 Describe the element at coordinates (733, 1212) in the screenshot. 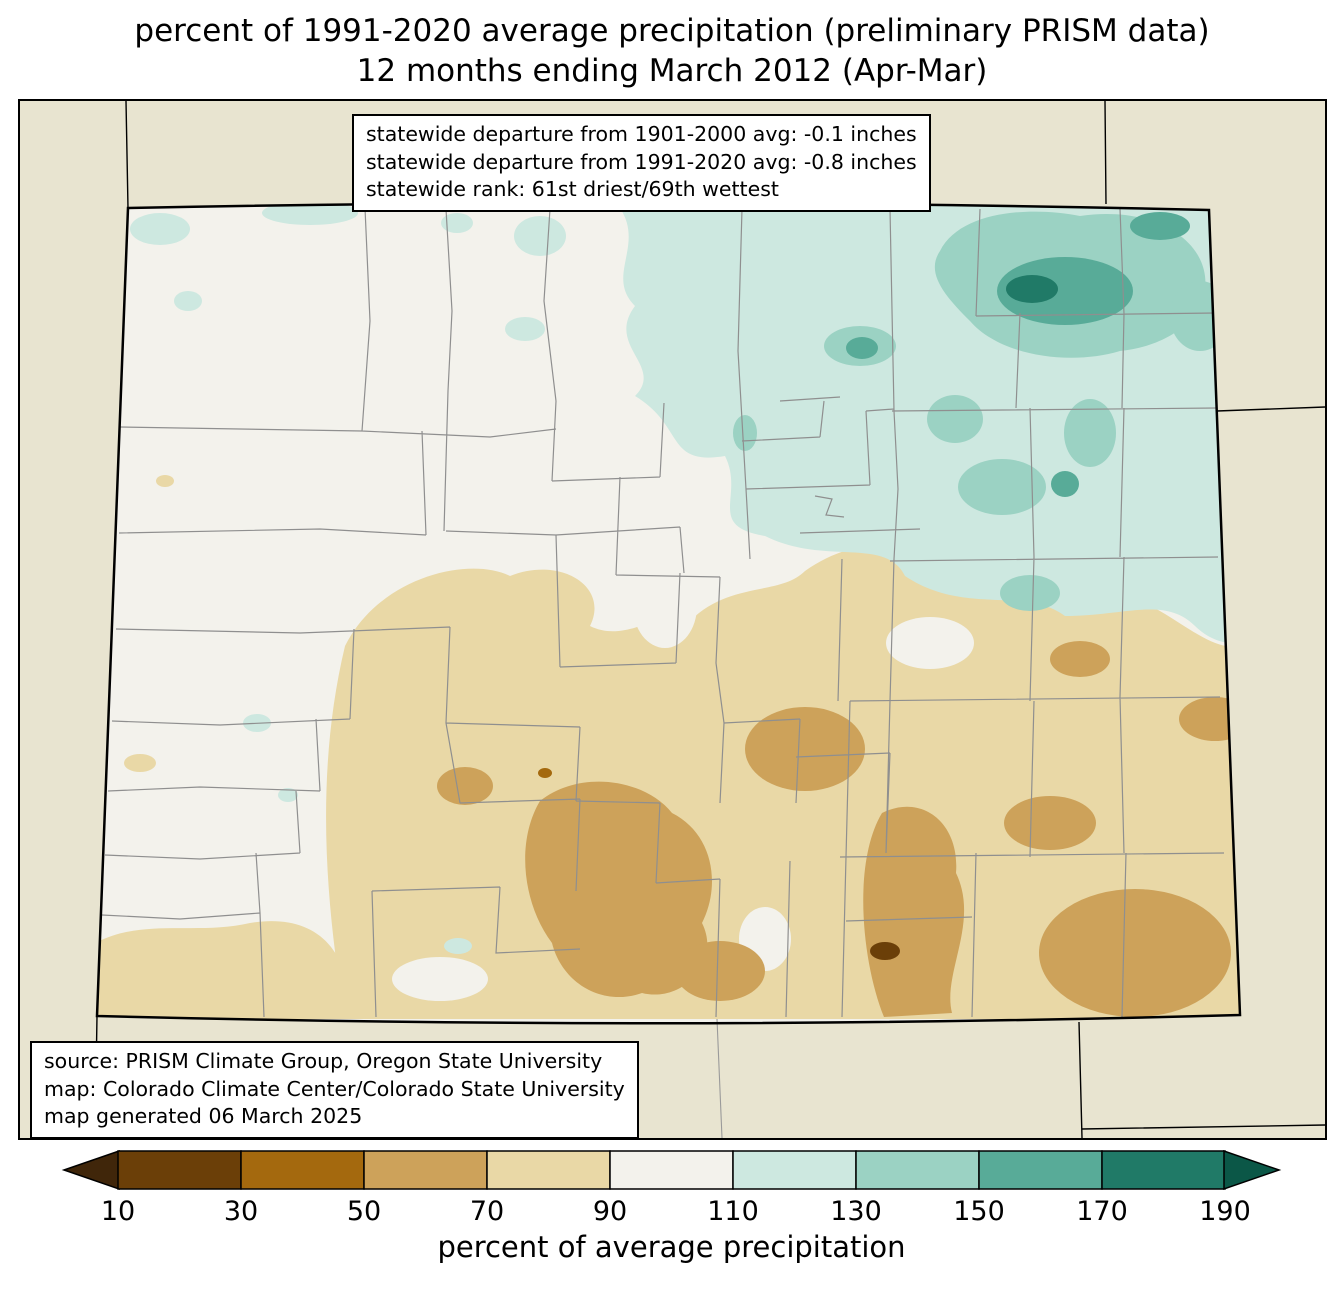

I see `colorbar-tick-110: 110` at that location.